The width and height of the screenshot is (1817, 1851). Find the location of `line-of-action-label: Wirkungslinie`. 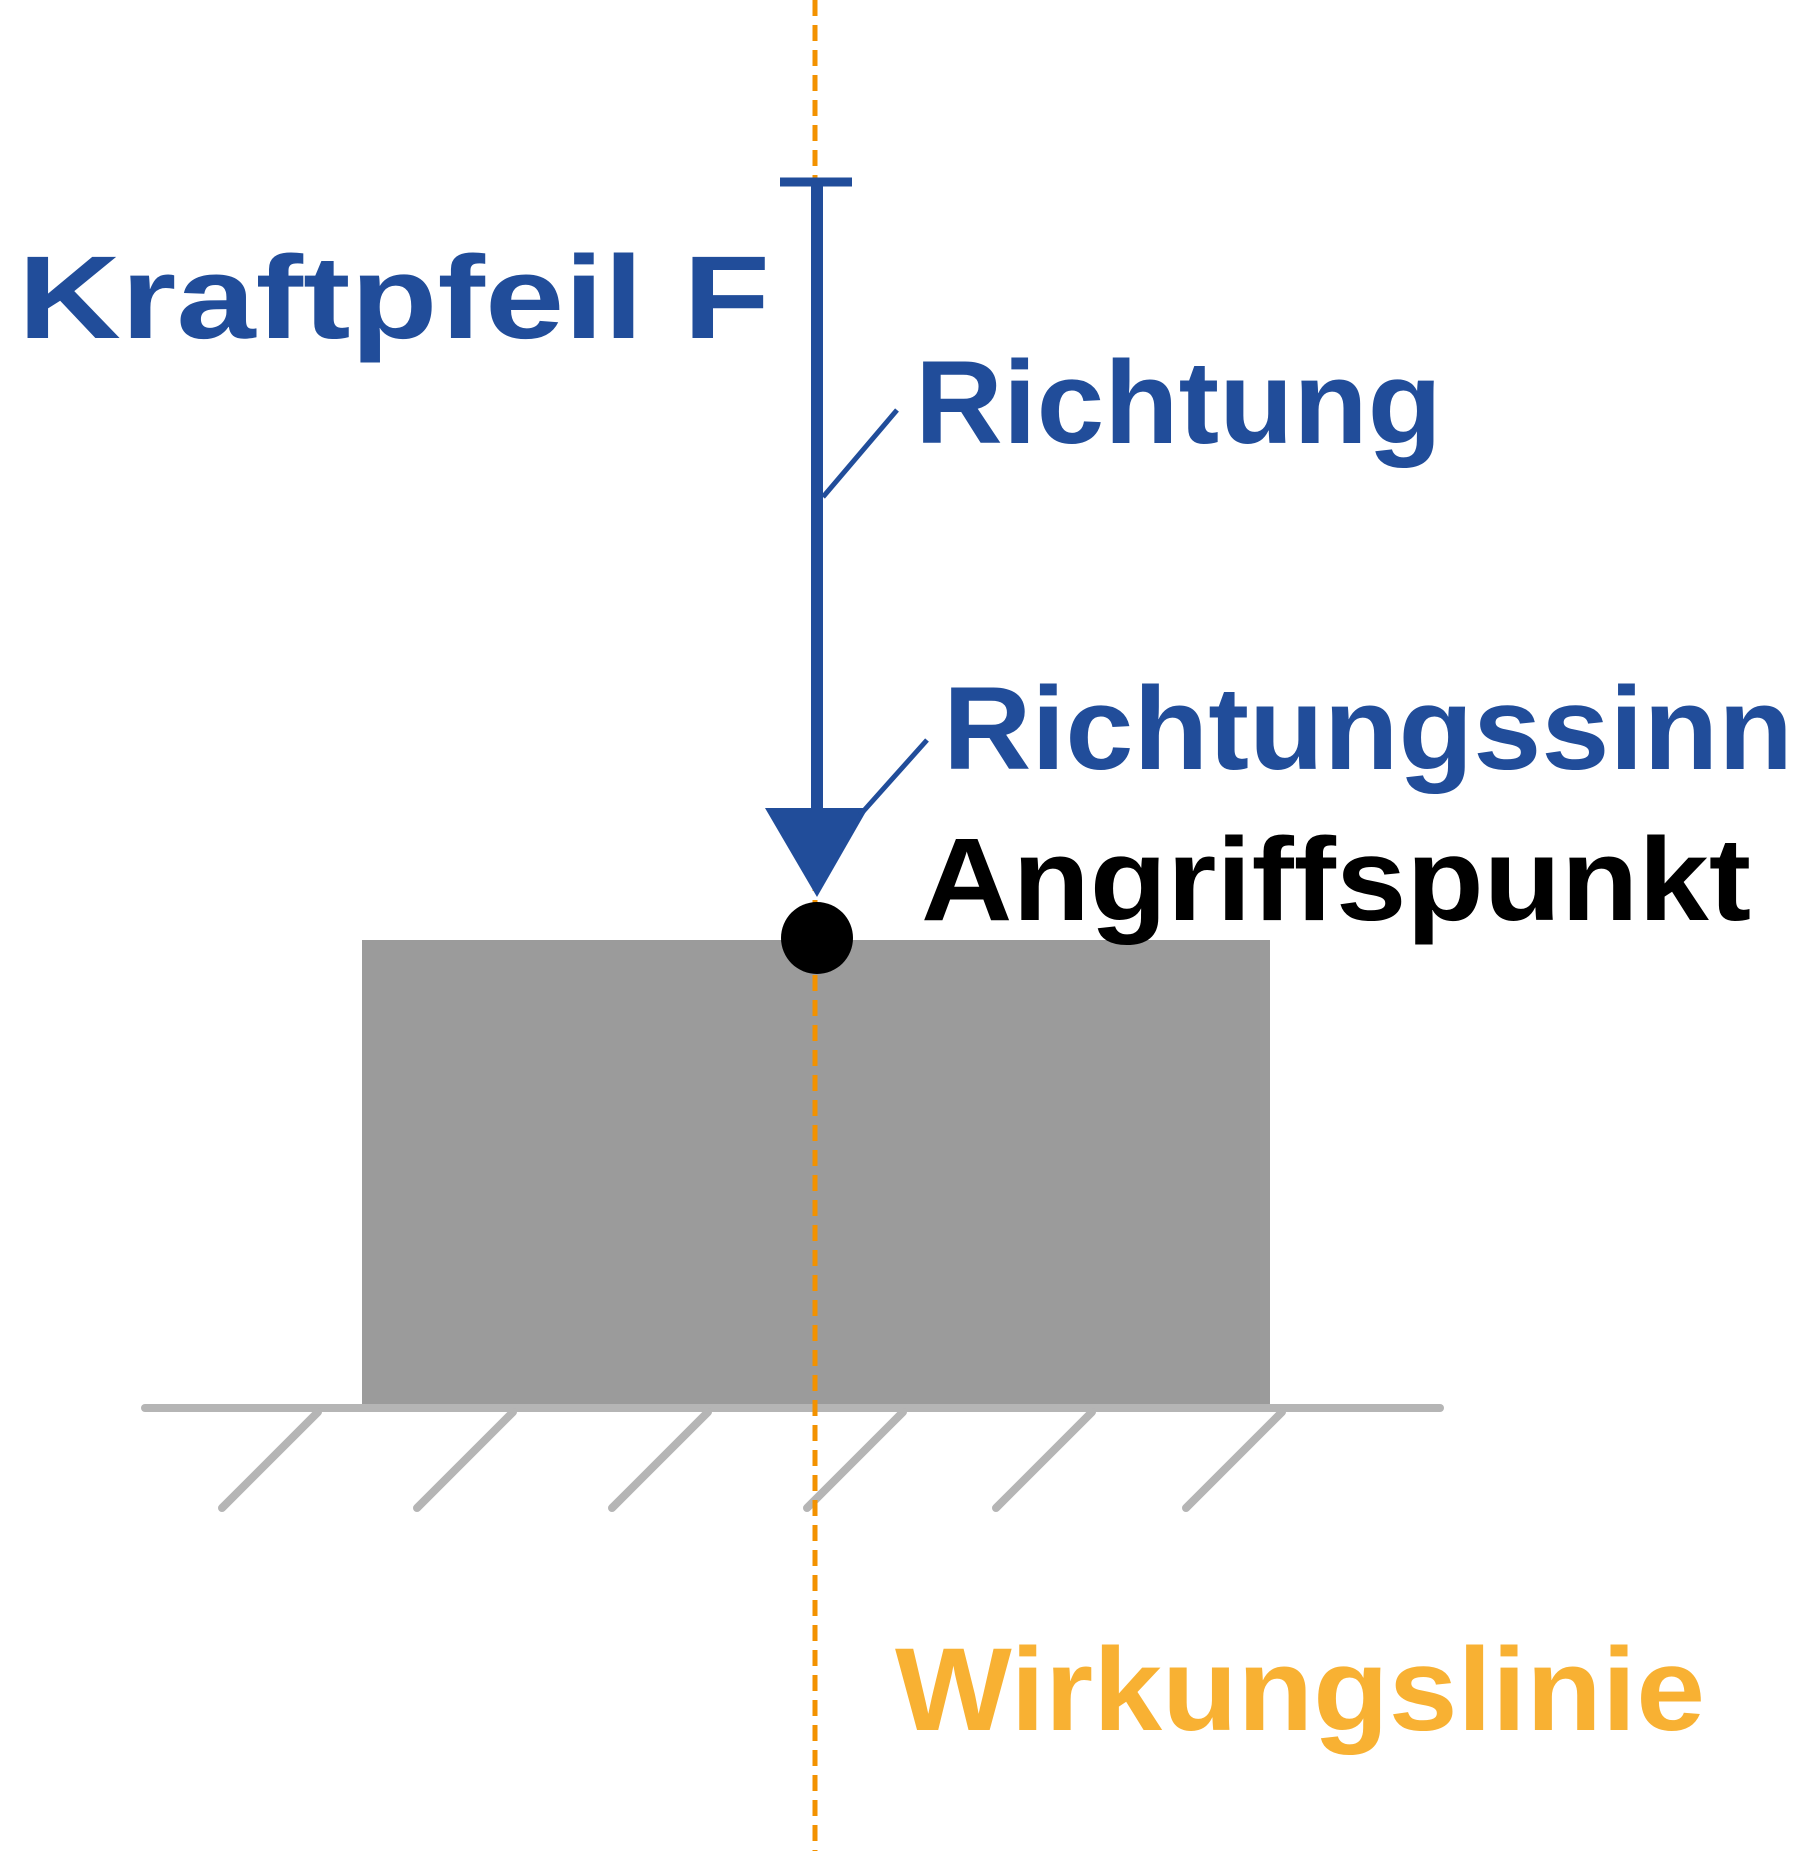

line-of-action-label: Wirkungslinie is located at coordinates (1300, 1690).